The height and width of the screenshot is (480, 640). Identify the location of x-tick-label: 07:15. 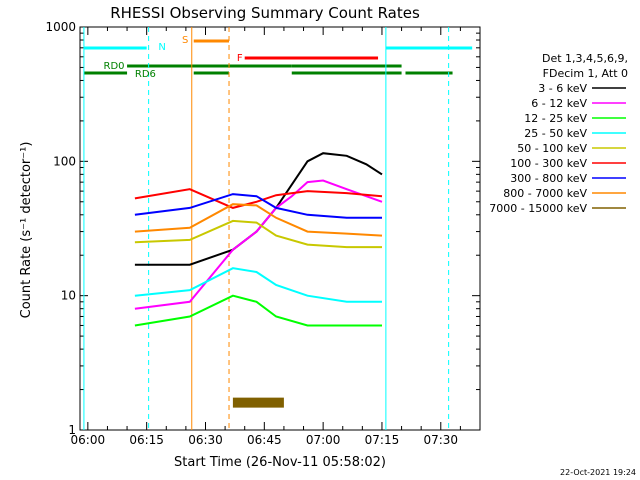
(382, 440).